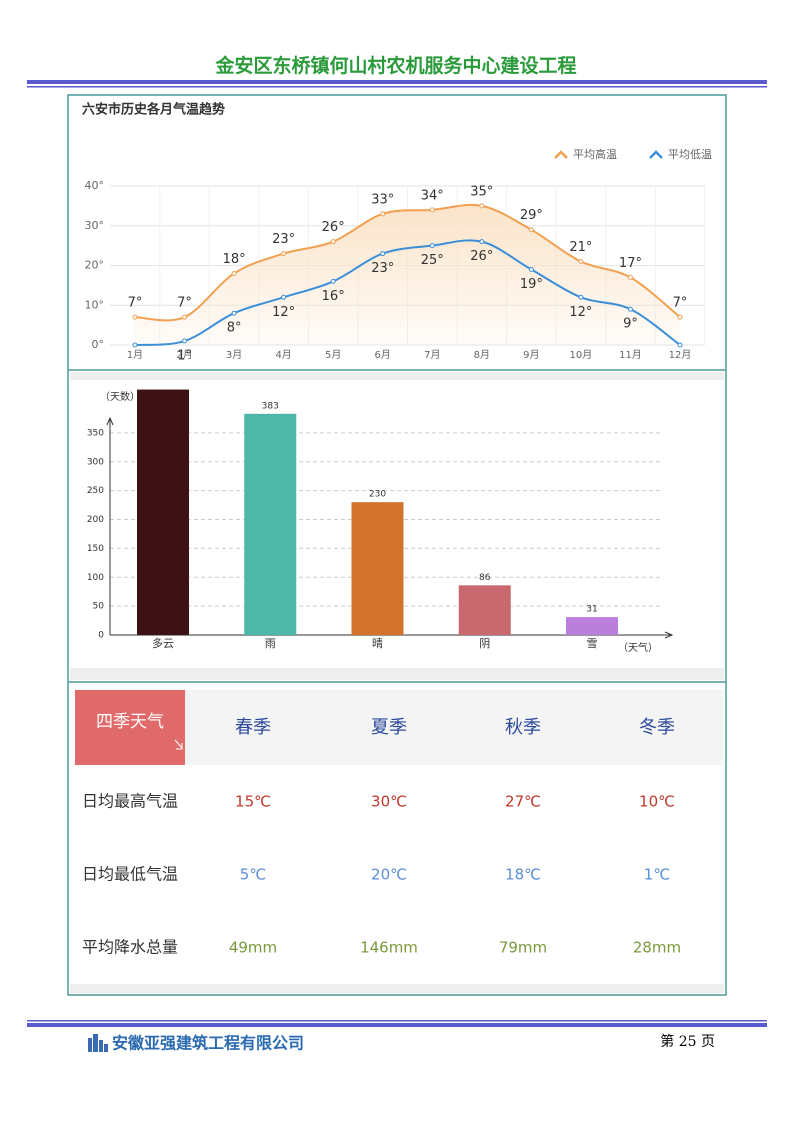 This screenshot has height=1122, width=793. Describe the element at coordinates (377, 643) in the screenshot. I see `x-tick-label: 晴` at that location.